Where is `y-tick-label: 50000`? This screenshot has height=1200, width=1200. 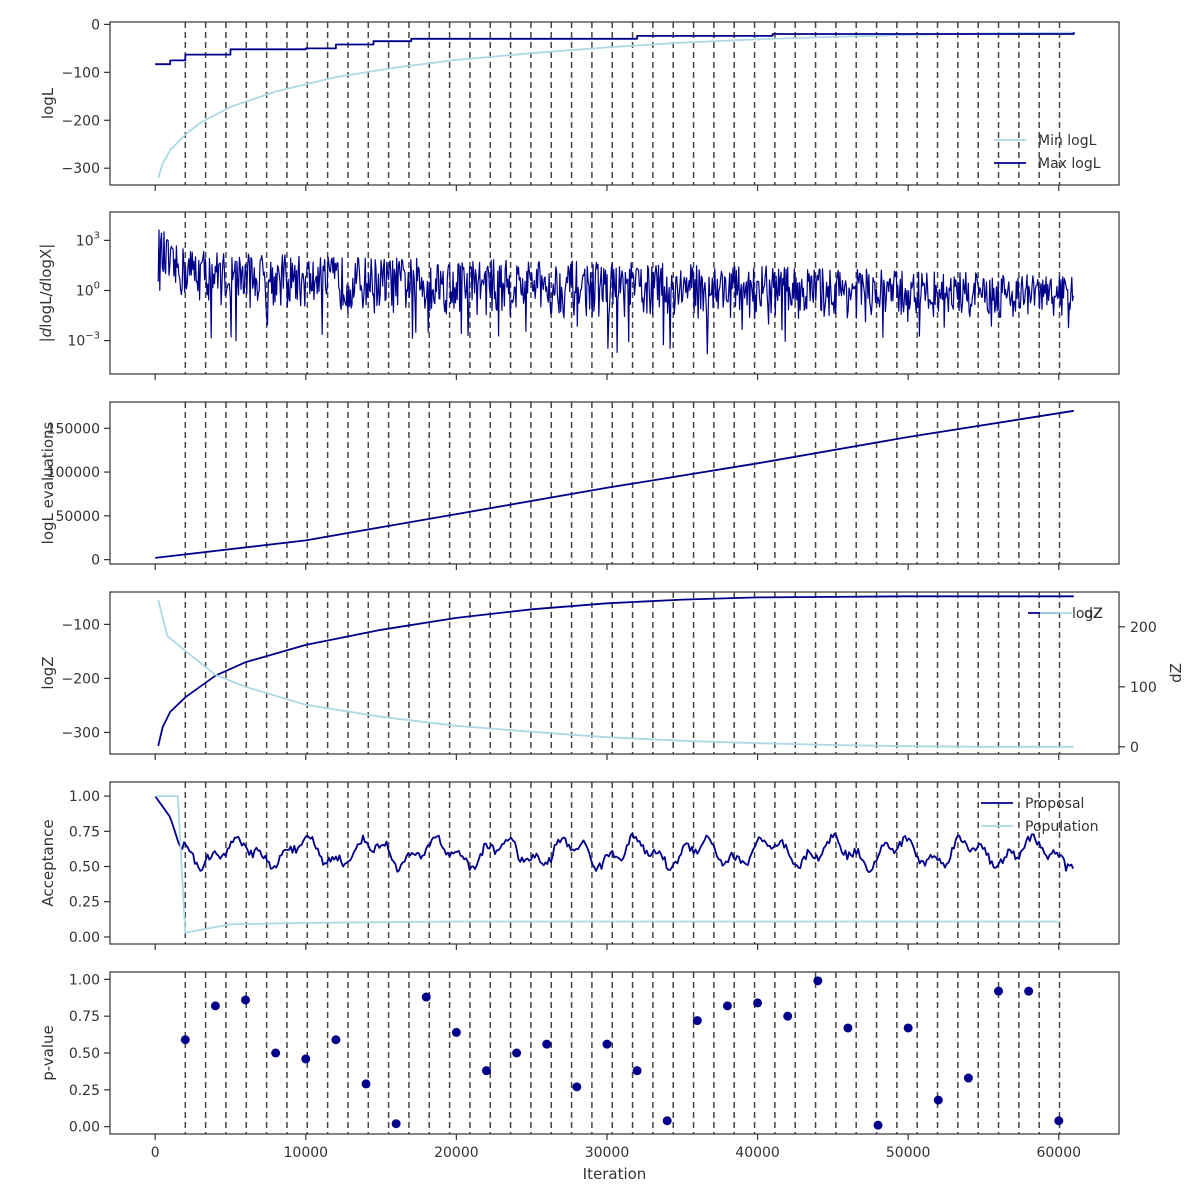 y-tick-label: 50000 is located at coordinates (77, 517).